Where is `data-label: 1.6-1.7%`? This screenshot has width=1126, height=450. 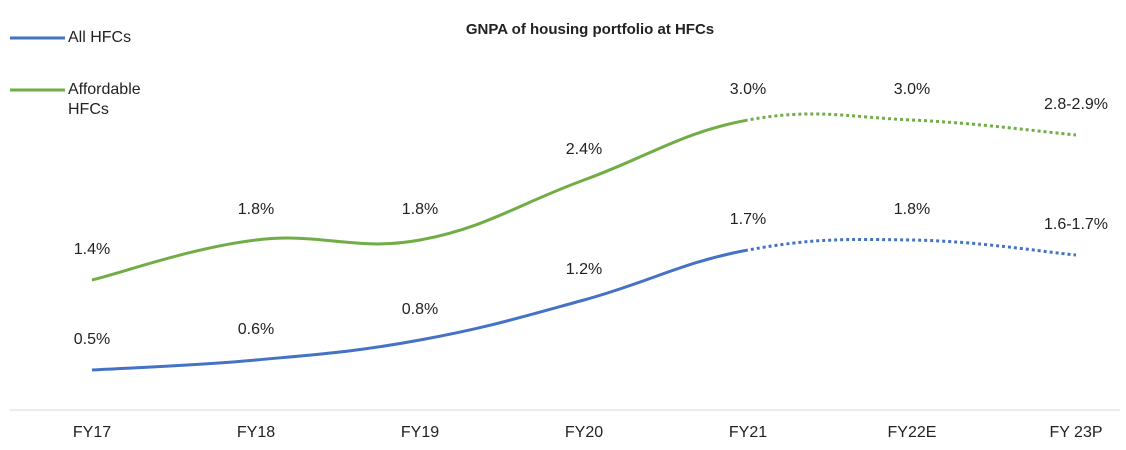
data-label: 1.6-1.7% is located at coordinates (1076, 224).